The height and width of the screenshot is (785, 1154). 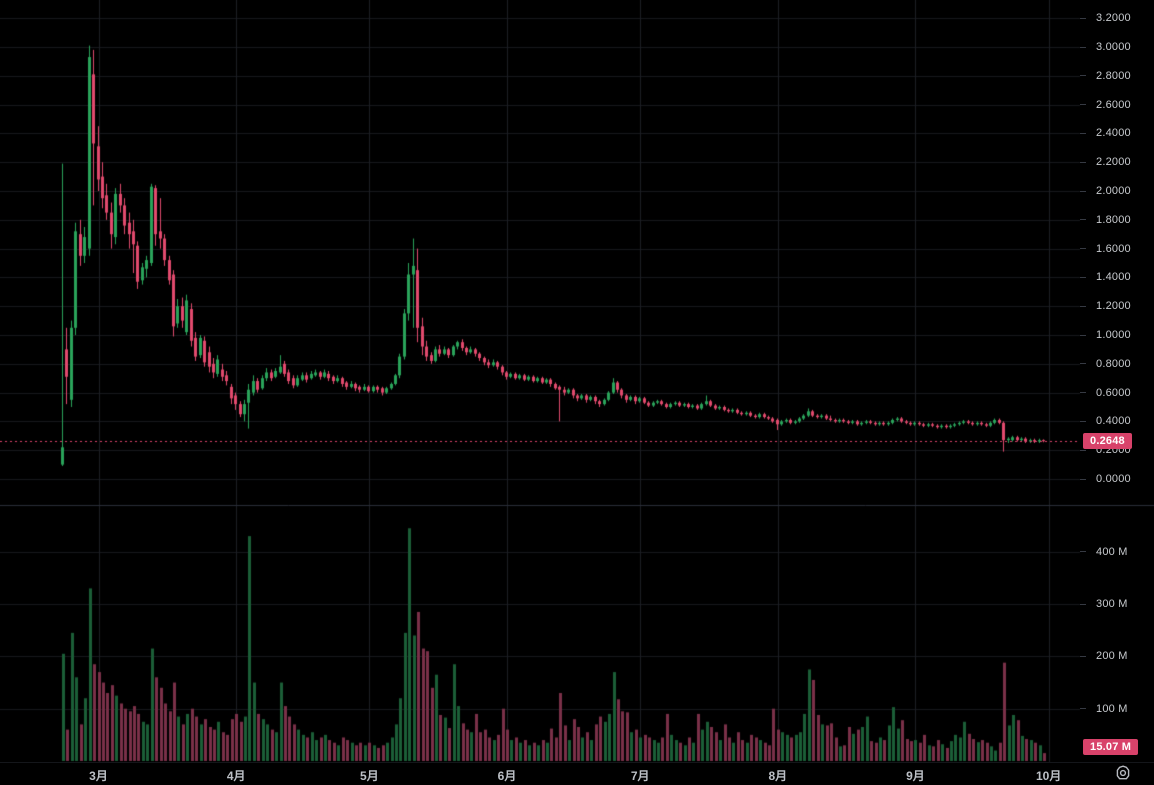 I want to click on price-tick: 2.0000, so click(x=1117, y=191).